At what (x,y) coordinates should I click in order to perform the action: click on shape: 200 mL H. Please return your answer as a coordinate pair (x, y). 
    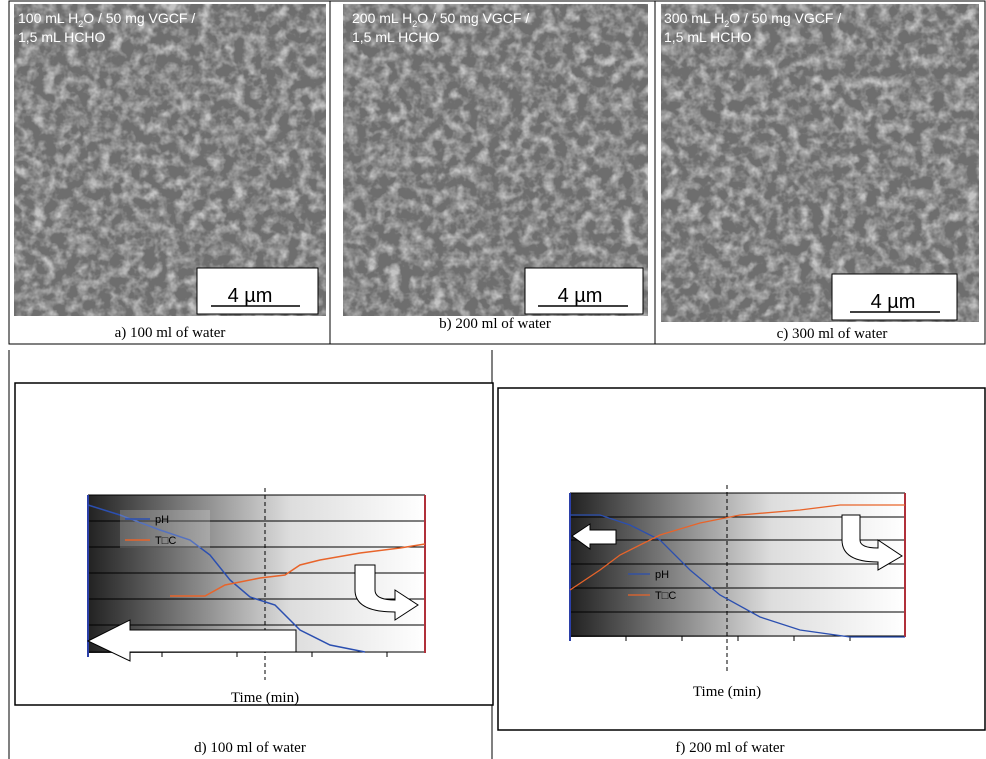
    Looking at the image, I should click on (382, 18).